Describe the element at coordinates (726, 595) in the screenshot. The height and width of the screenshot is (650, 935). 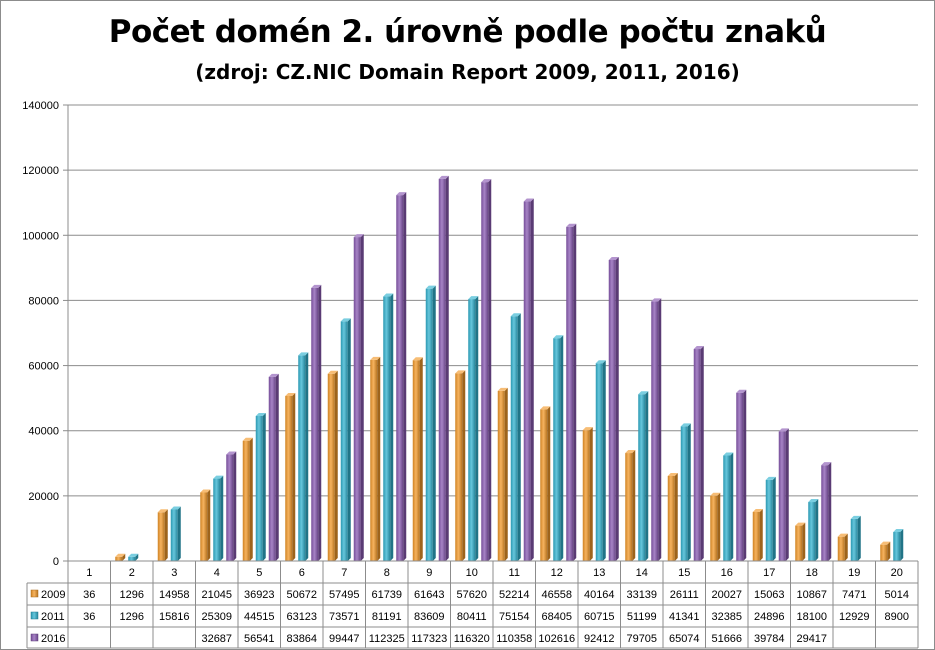
I see `data-label: 20027` at that location.